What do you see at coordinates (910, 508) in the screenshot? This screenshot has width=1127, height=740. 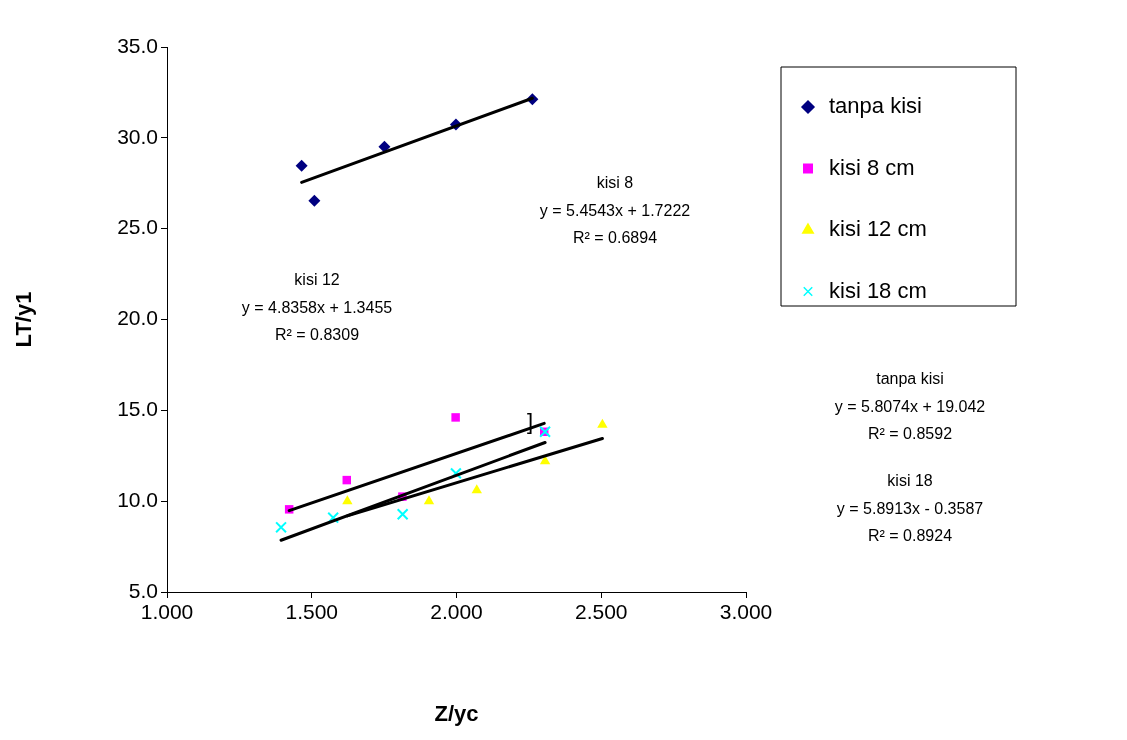 I see `text: kisi 18 y = 5.8913x - 0.3587 R² = 0.8924` at bounding box center [910, 508].